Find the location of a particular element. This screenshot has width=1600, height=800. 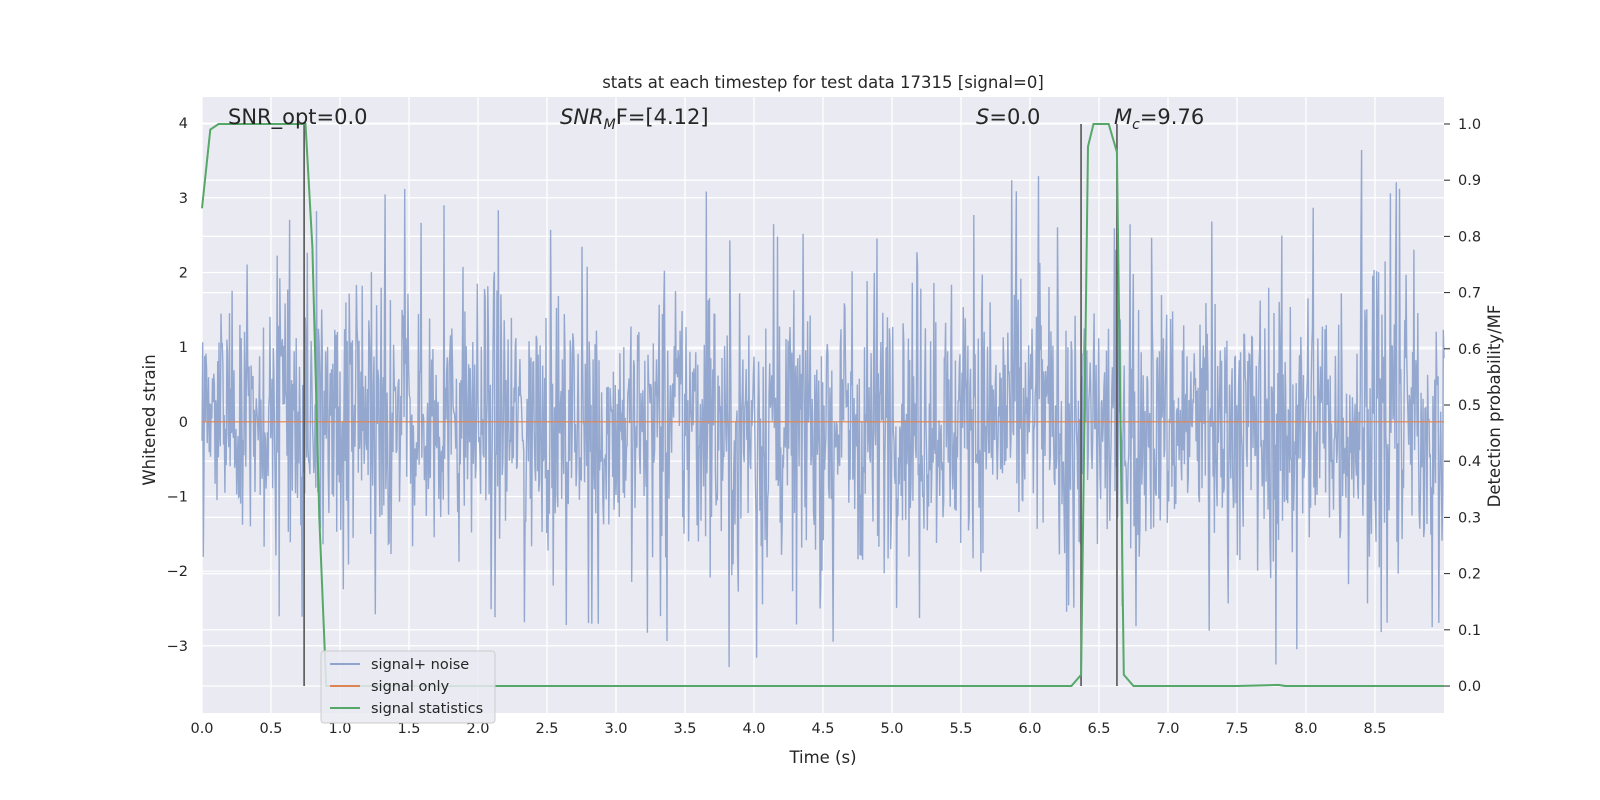

y2-tick-label: 0.5 is located at coordinates (1469, 406).